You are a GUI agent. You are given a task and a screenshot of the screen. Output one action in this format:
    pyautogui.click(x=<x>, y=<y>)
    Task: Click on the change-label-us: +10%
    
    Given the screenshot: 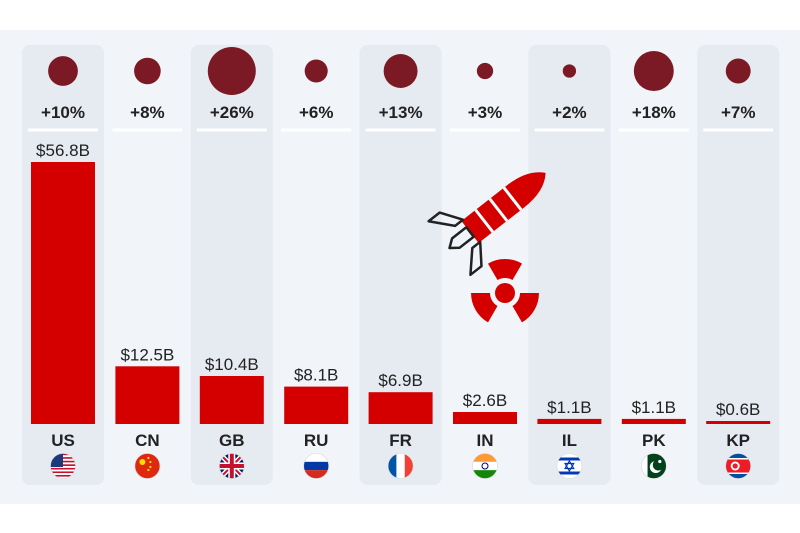 What is the action you would take?
    pyautogui.click(x=63, y=112)
    